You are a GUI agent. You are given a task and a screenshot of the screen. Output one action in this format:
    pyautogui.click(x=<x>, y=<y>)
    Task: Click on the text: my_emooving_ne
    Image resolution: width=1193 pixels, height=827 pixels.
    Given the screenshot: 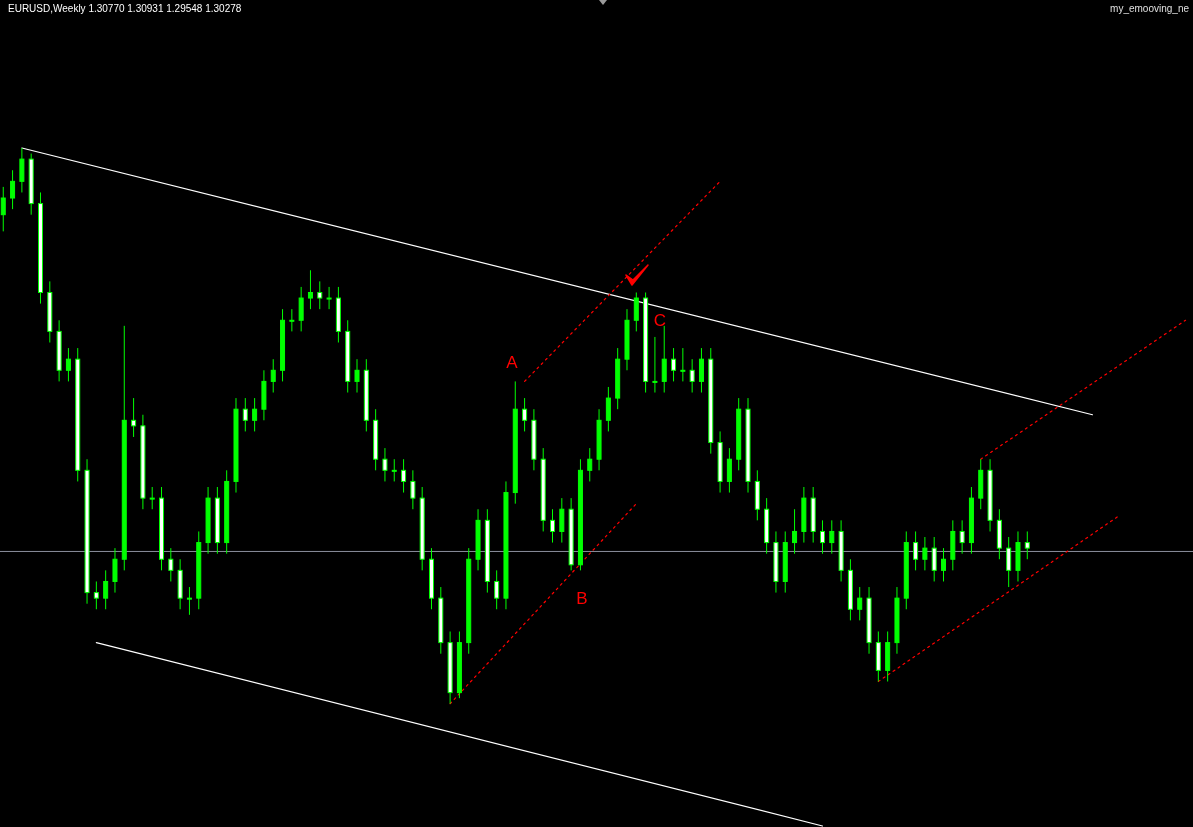 What is the action you would take?
    pyautogui.click(x=1150, y=8)
    